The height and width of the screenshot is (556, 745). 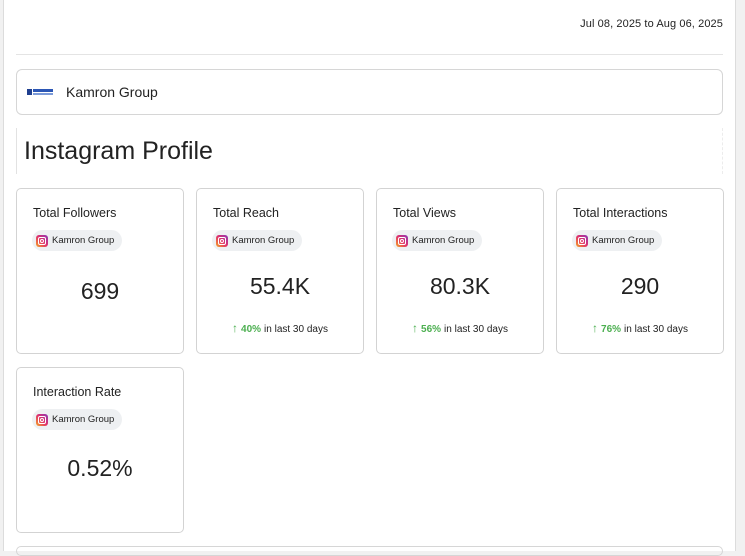 I want to click on metric-value: 290, so click(x=640, y=286).